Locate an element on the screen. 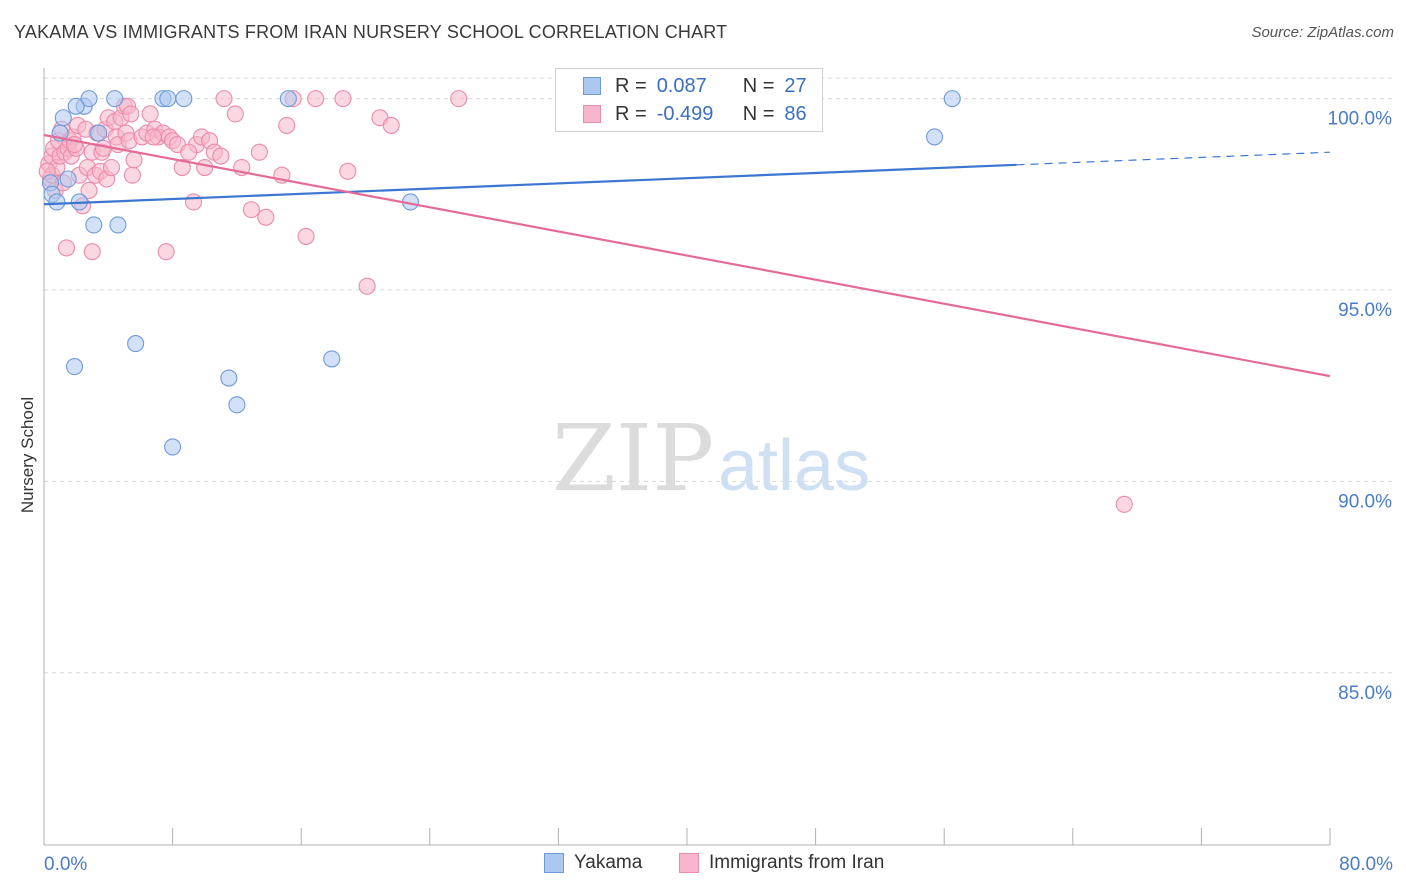 This screenshot has width=1406, height=892. legend-yakama-label: Yakama is located at coordinates (608, 862).